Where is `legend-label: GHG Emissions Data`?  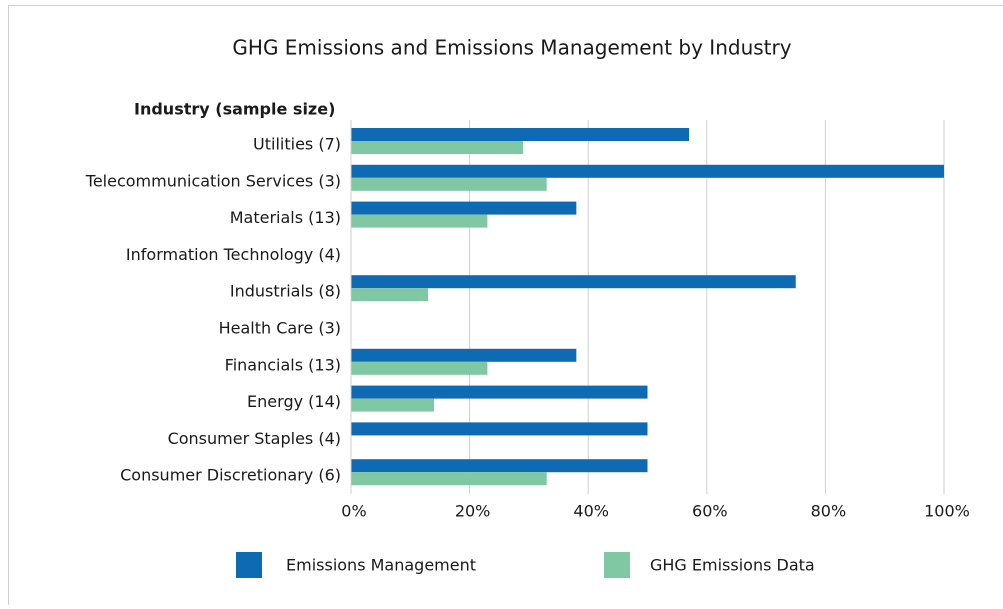 legend-label: GHG Emissions Data is located at coordinates (732, 565).